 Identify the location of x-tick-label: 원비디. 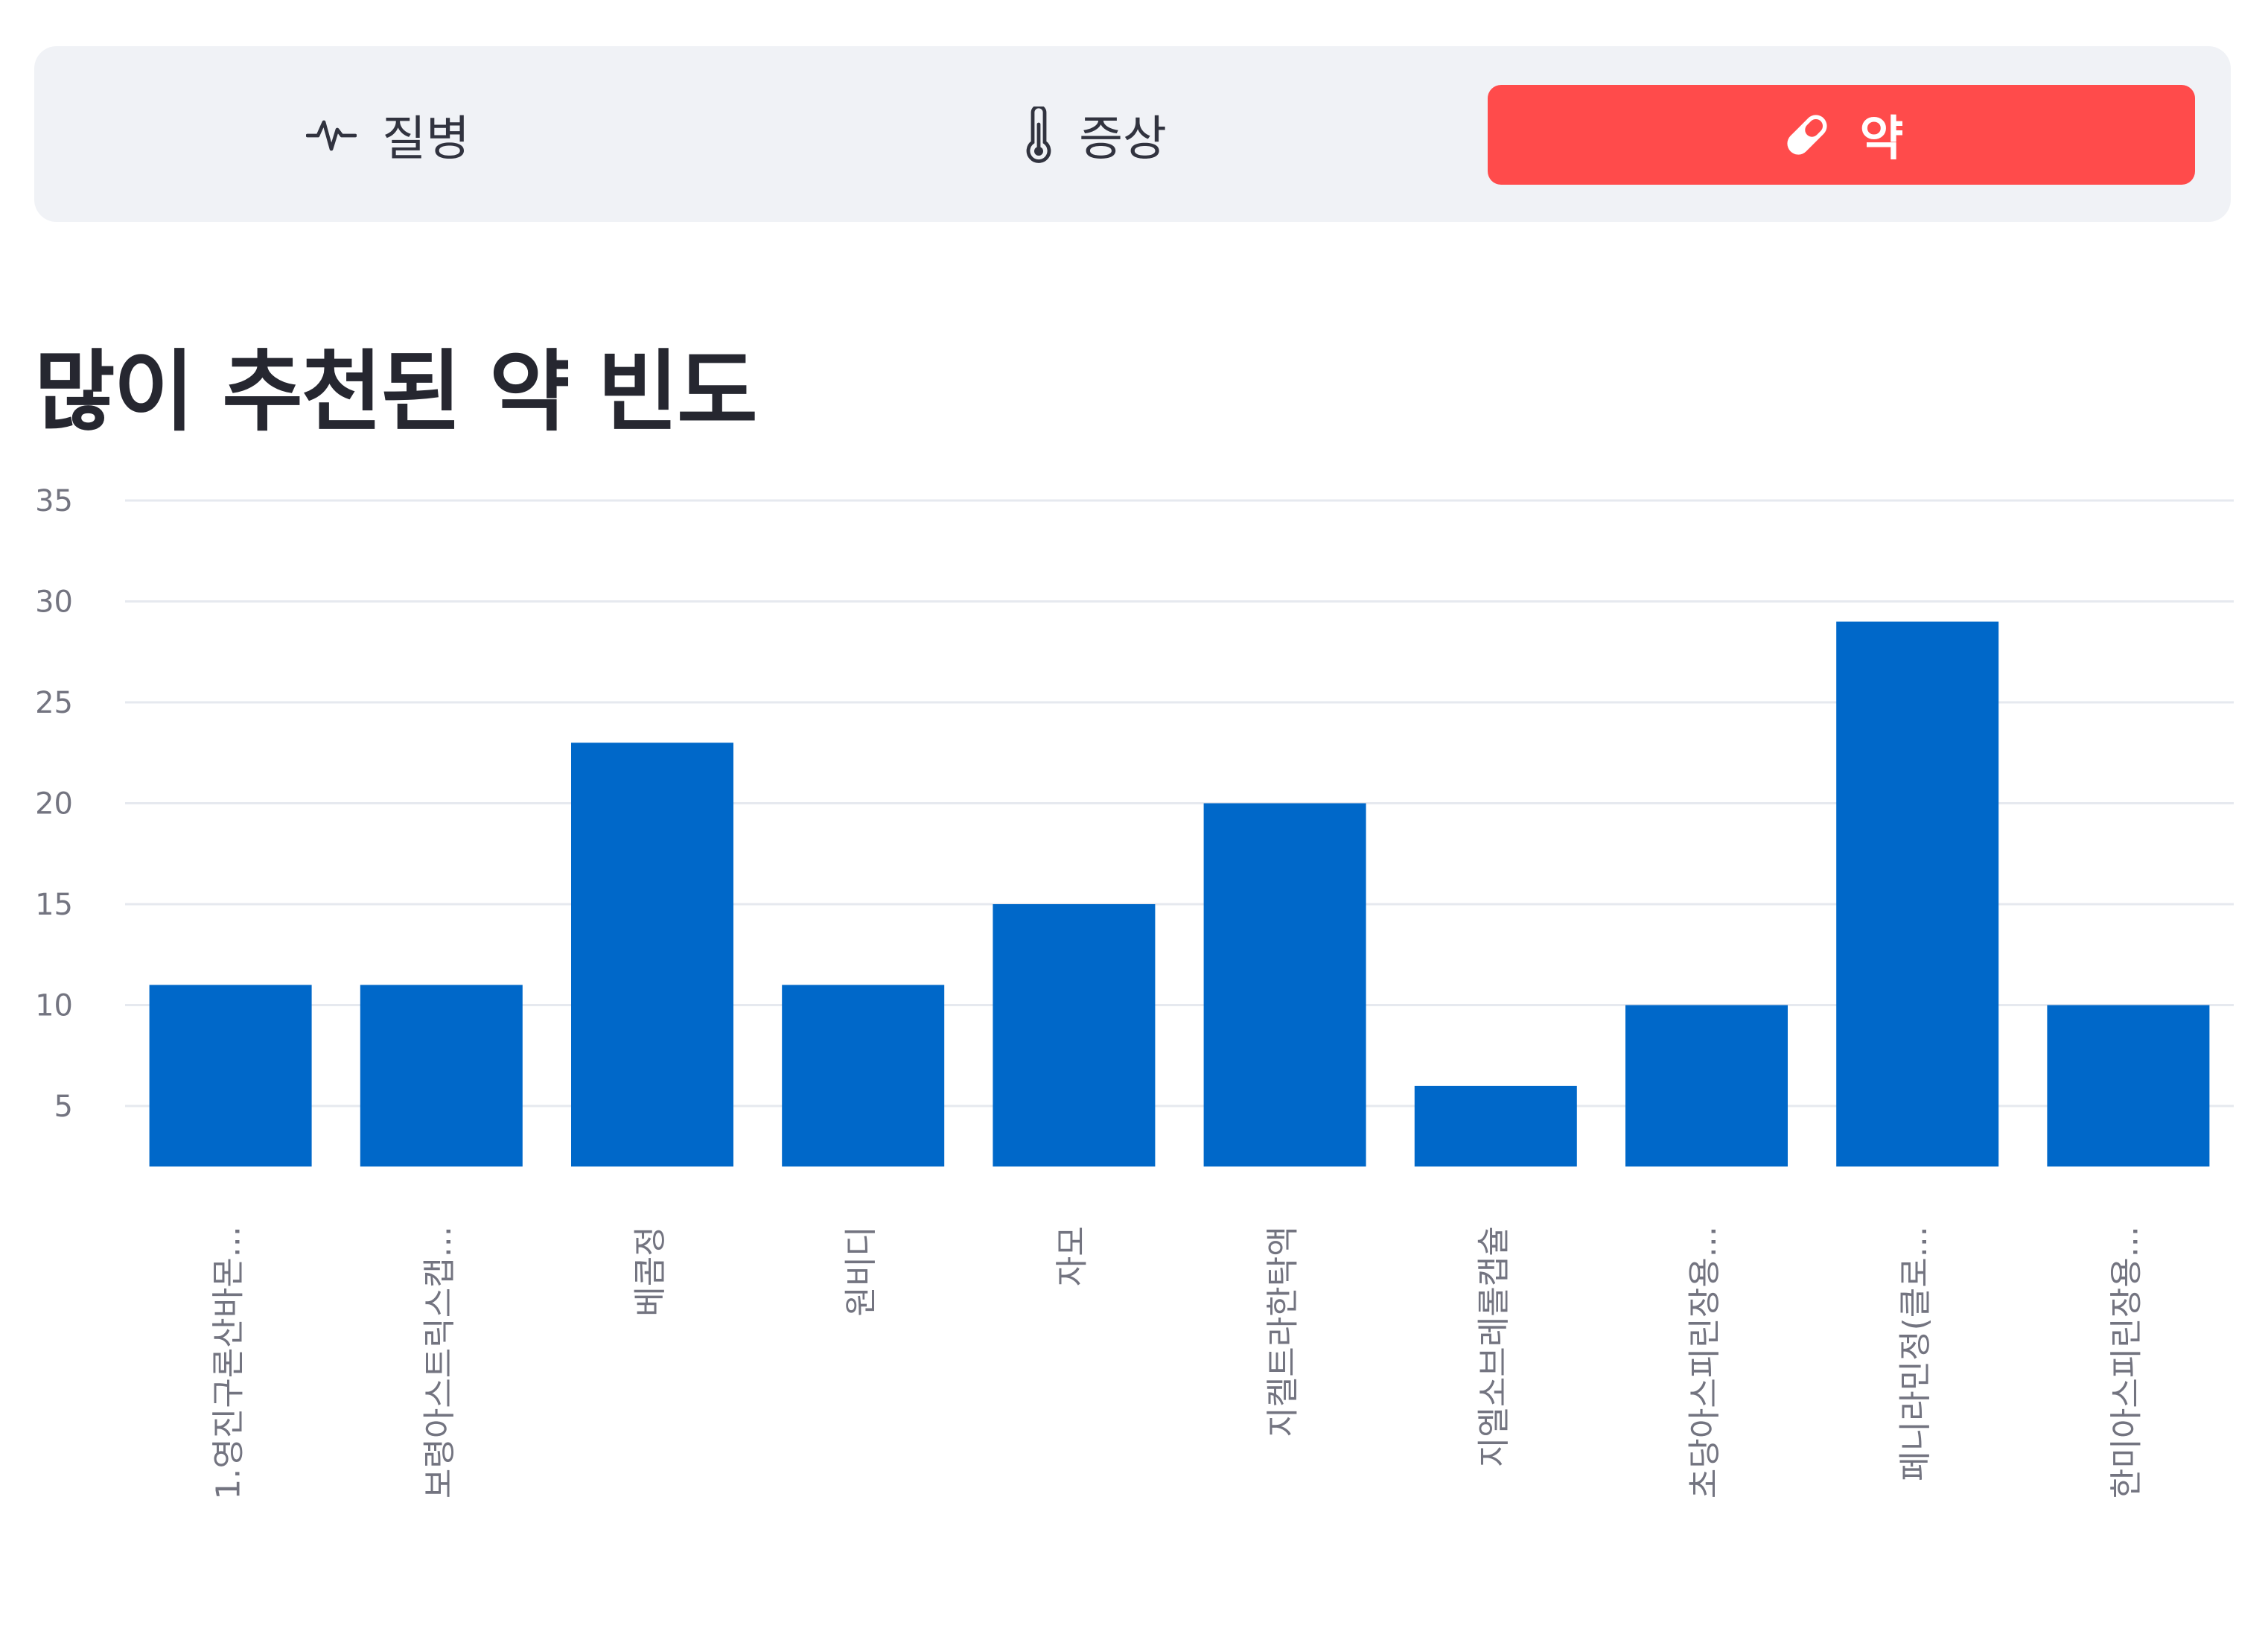
(861, 1271).